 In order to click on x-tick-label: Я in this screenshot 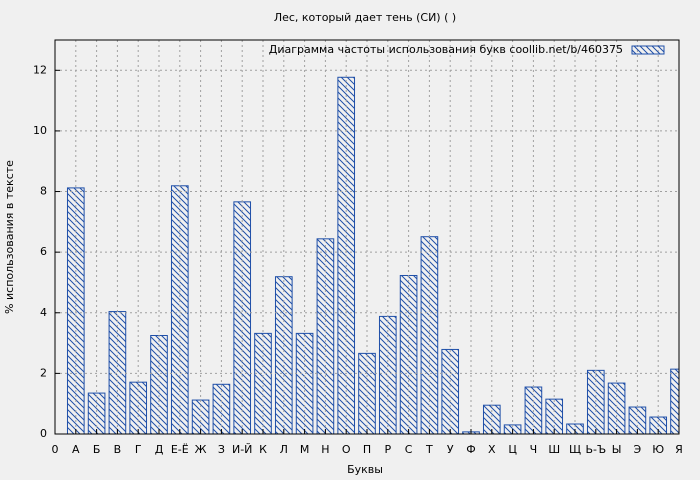, I will do `click(679, 449)`.